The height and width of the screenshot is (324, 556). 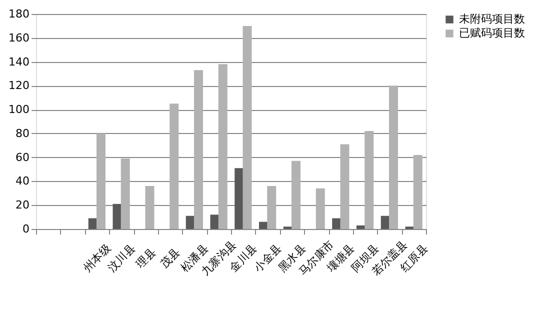 What do you see at coordinates (23, 205) in the screenshot?
I see `y-tick-label: 20` at bounding box center [23, 205].